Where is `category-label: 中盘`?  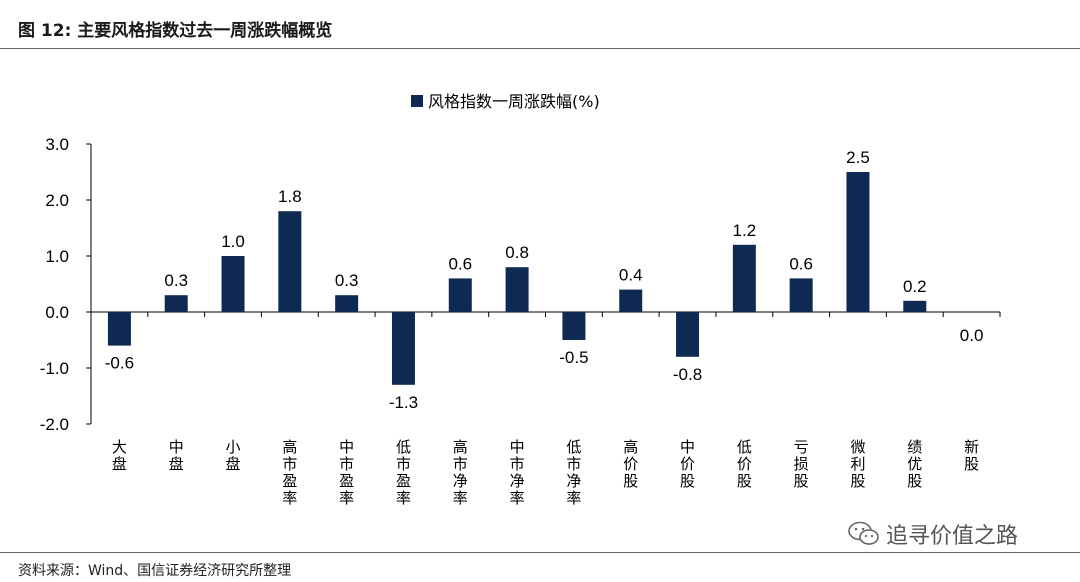
category-label: 中盘 is located at coordinates (176, 455).